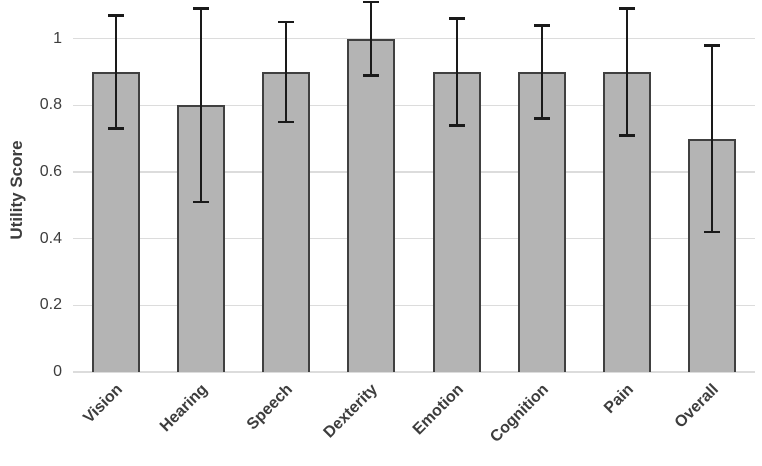  What do you see at coordinates (456, 72) in the screenshot?
I see `error-bar-line-emotion` at bounding box center [456, 72].